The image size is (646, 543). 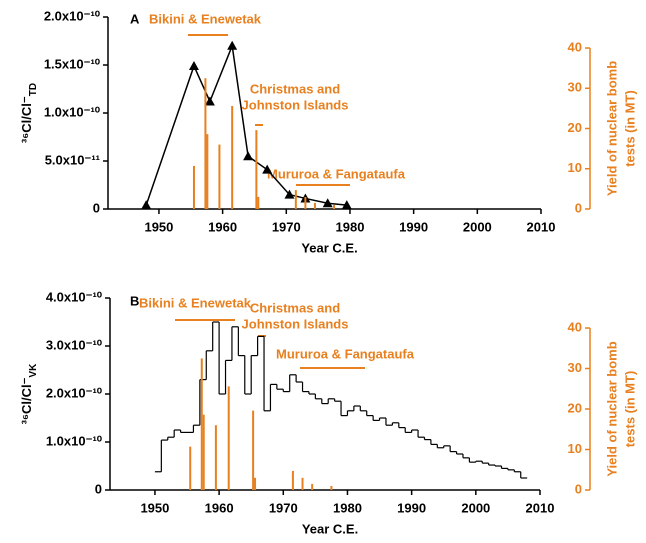 I want to click on y-label-sub: TD, so click(x=33, y=89).